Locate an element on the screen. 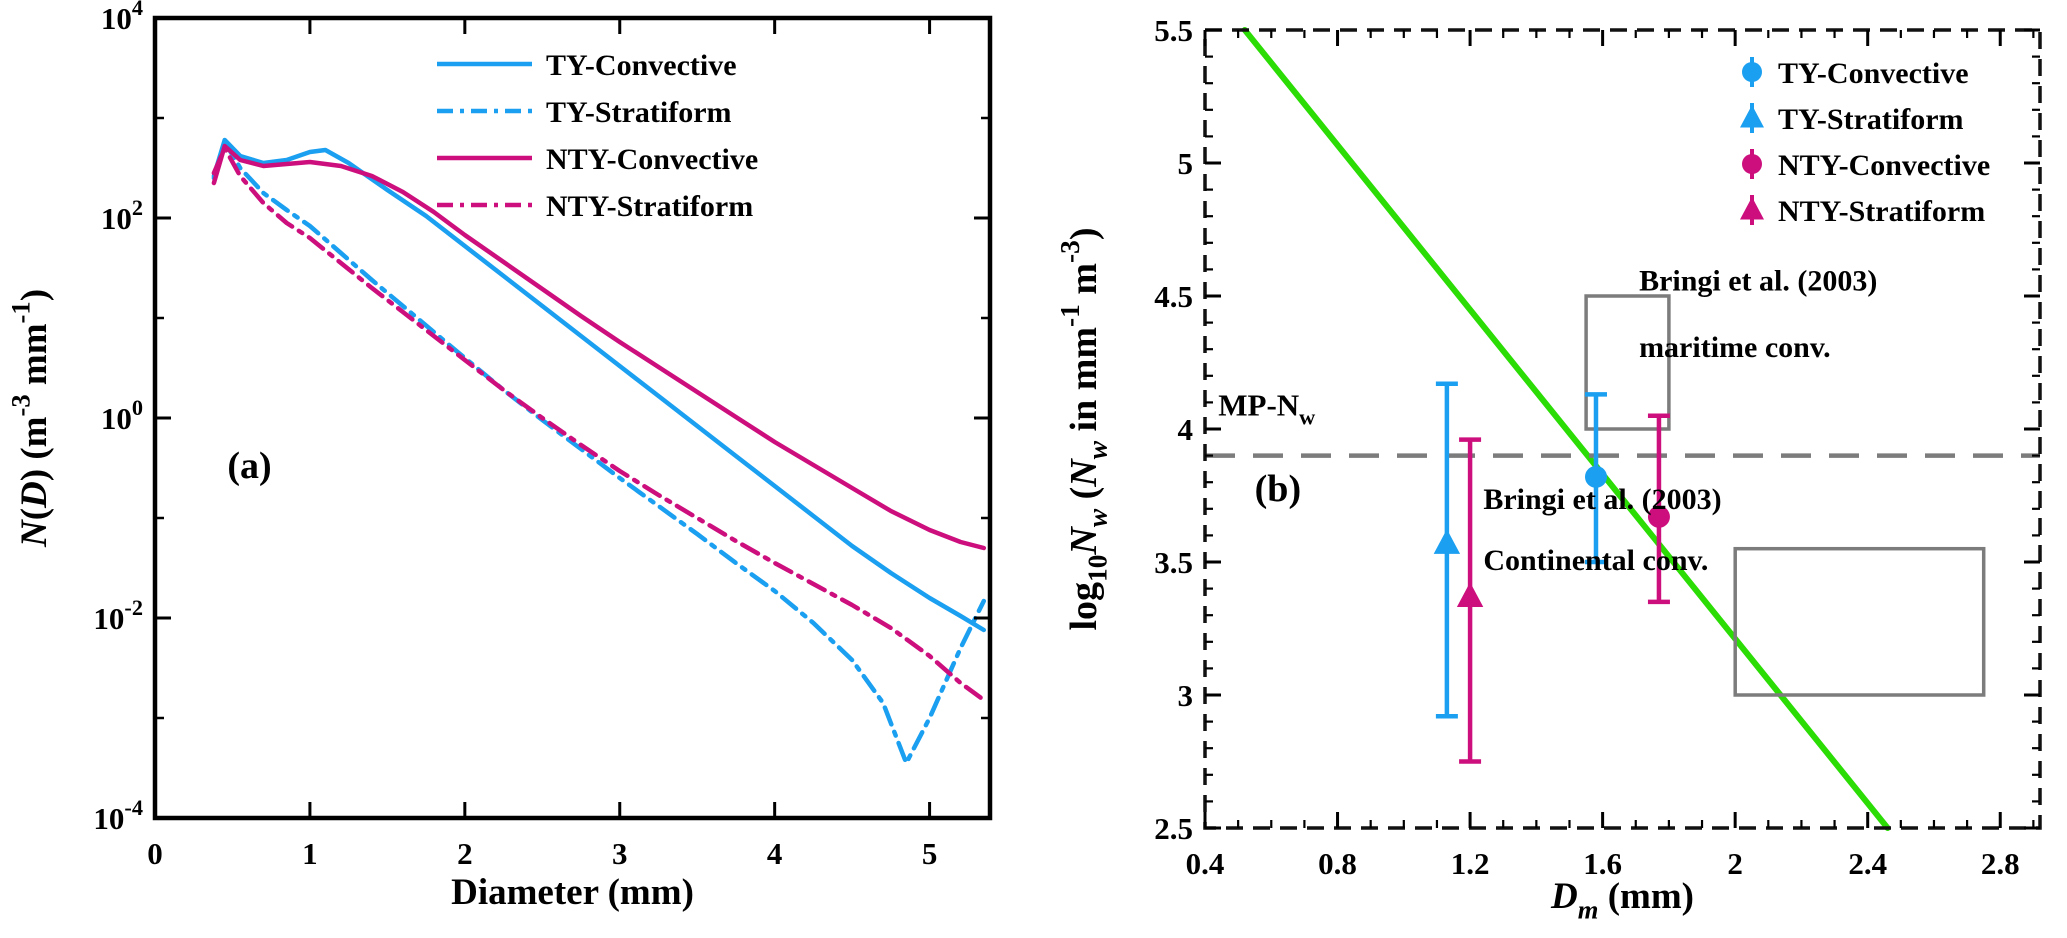 Image resolution: width=2067 pixels, height=938 pixels. panel-a-label: (a) is located at coordinates (249, 466).